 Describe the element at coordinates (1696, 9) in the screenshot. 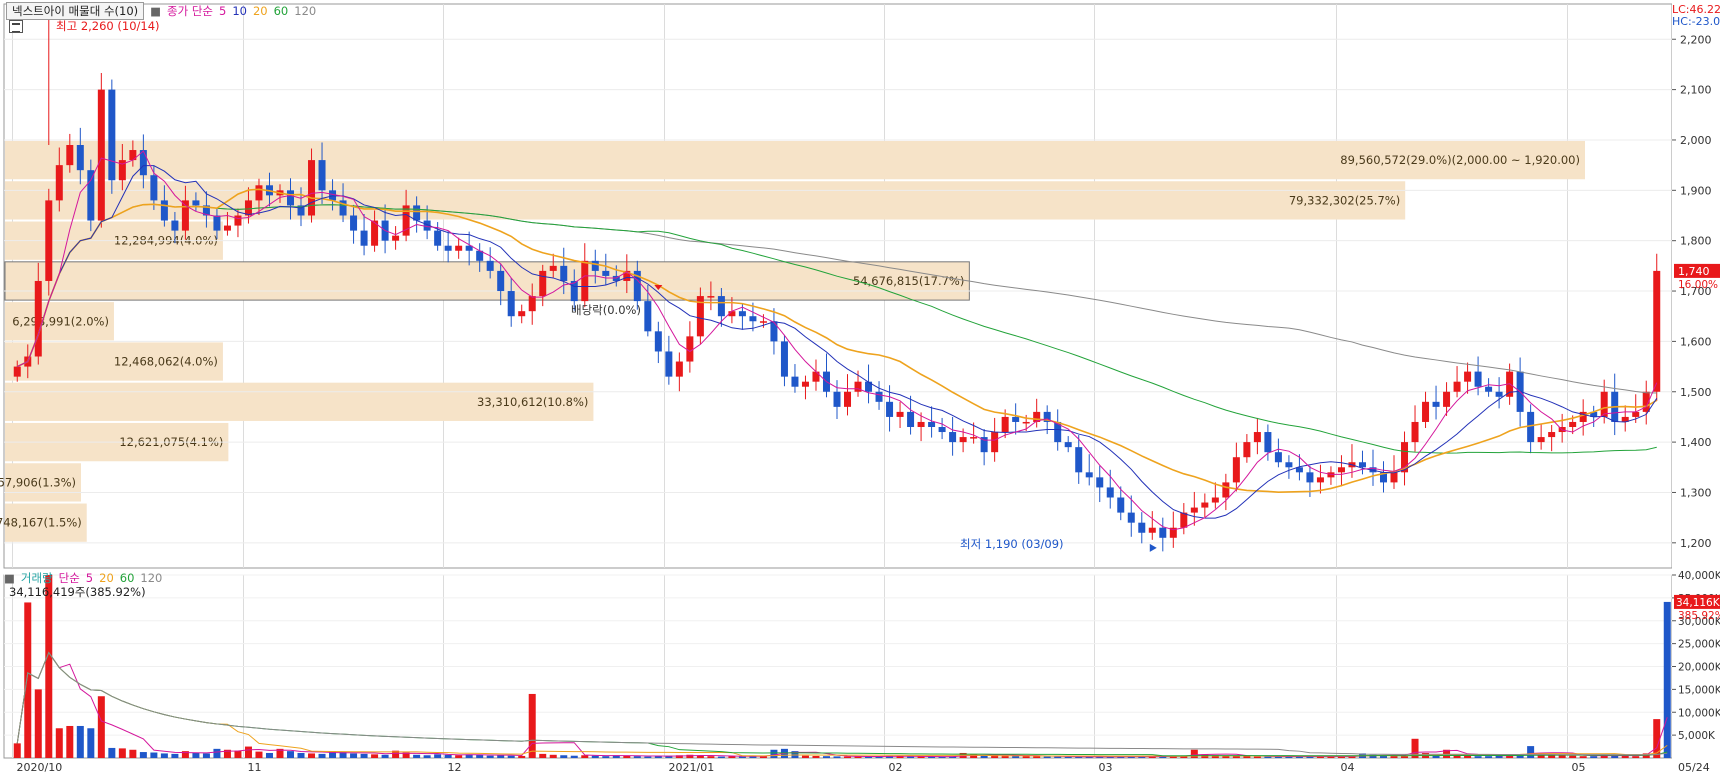

I see `lc-label: LC:46.22` at that location.